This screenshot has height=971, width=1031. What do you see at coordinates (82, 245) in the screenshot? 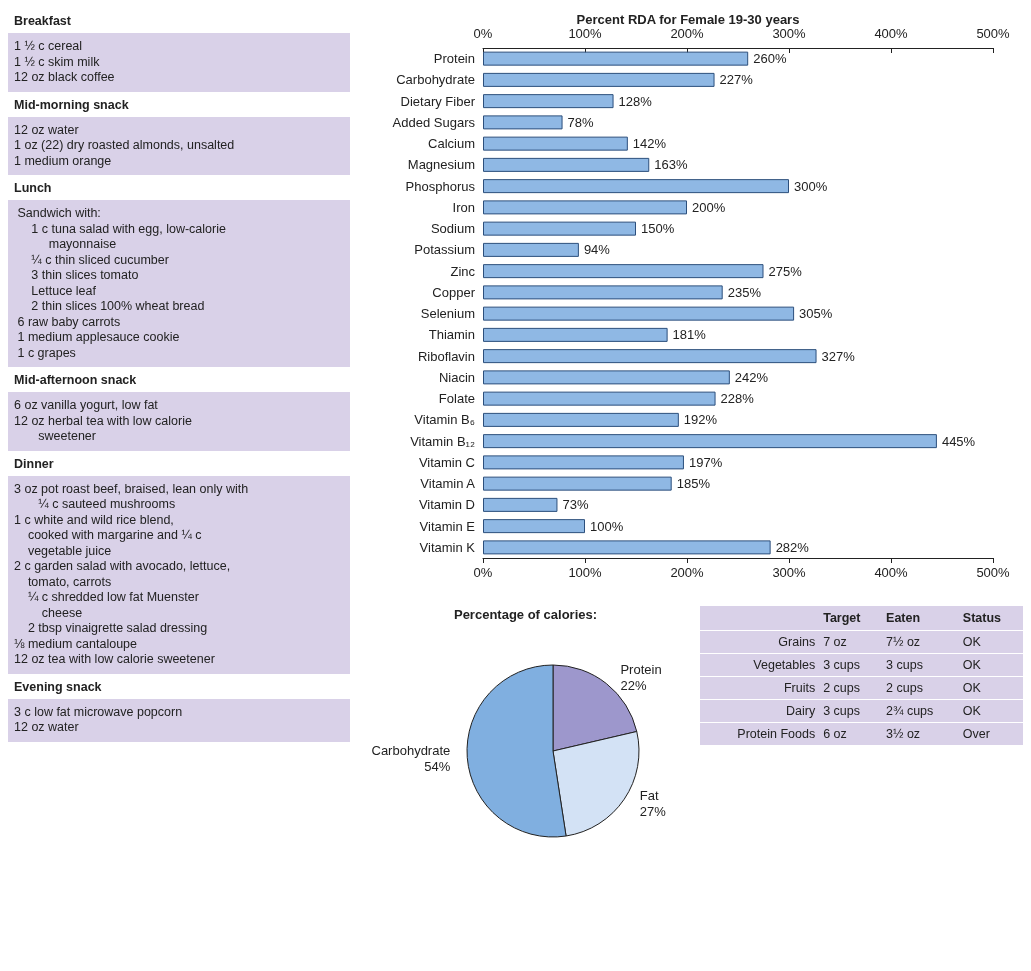
I see `text: mayonnaise` at bounding box center [82, 245].